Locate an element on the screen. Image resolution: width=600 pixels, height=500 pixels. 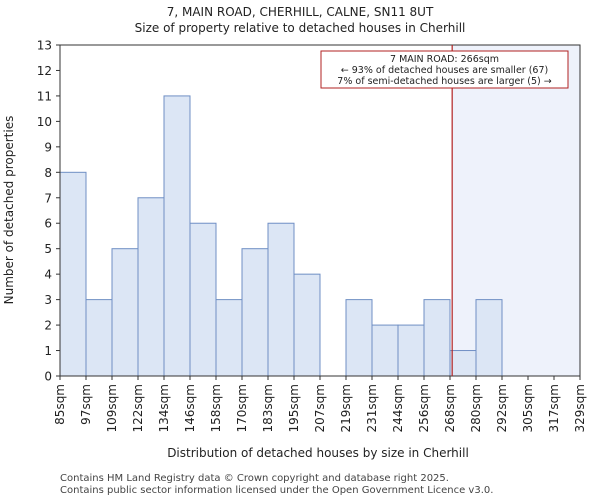
x-tick-label-219sqm: 219sqm is located at coordinates (346, 408).